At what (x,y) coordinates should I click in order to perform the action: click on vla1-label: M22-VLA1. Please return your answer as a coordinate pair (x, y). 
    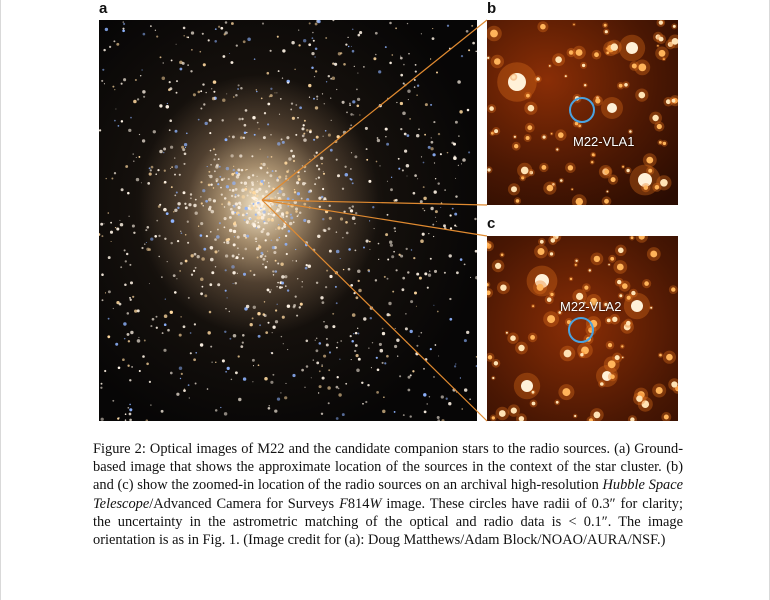
    Looking at the image, I should click on (604, 141).